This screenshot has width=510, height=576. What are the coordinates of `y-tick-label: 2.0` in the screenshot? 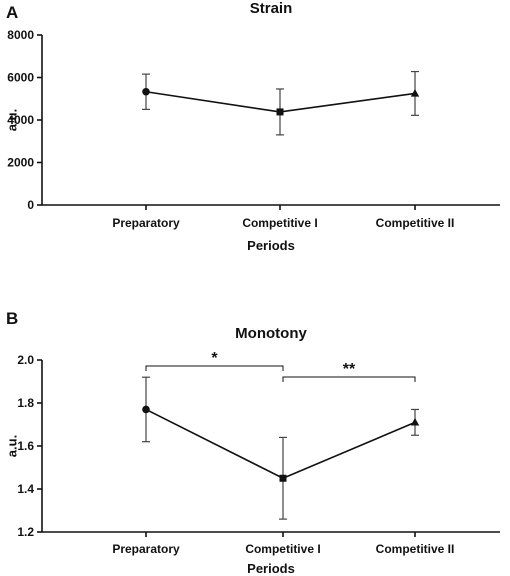 It's located at (25, 360).